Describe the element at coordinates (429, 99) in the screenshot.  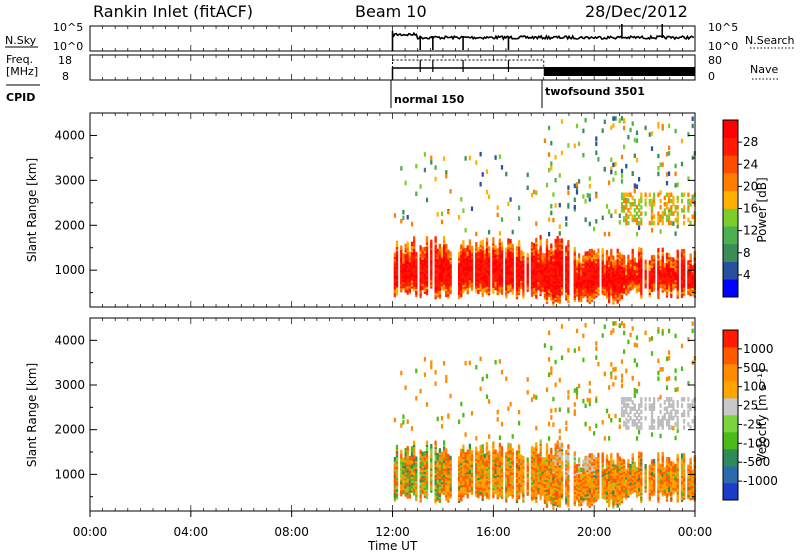
I see `cpid-segment-1: normal 150` at that location.